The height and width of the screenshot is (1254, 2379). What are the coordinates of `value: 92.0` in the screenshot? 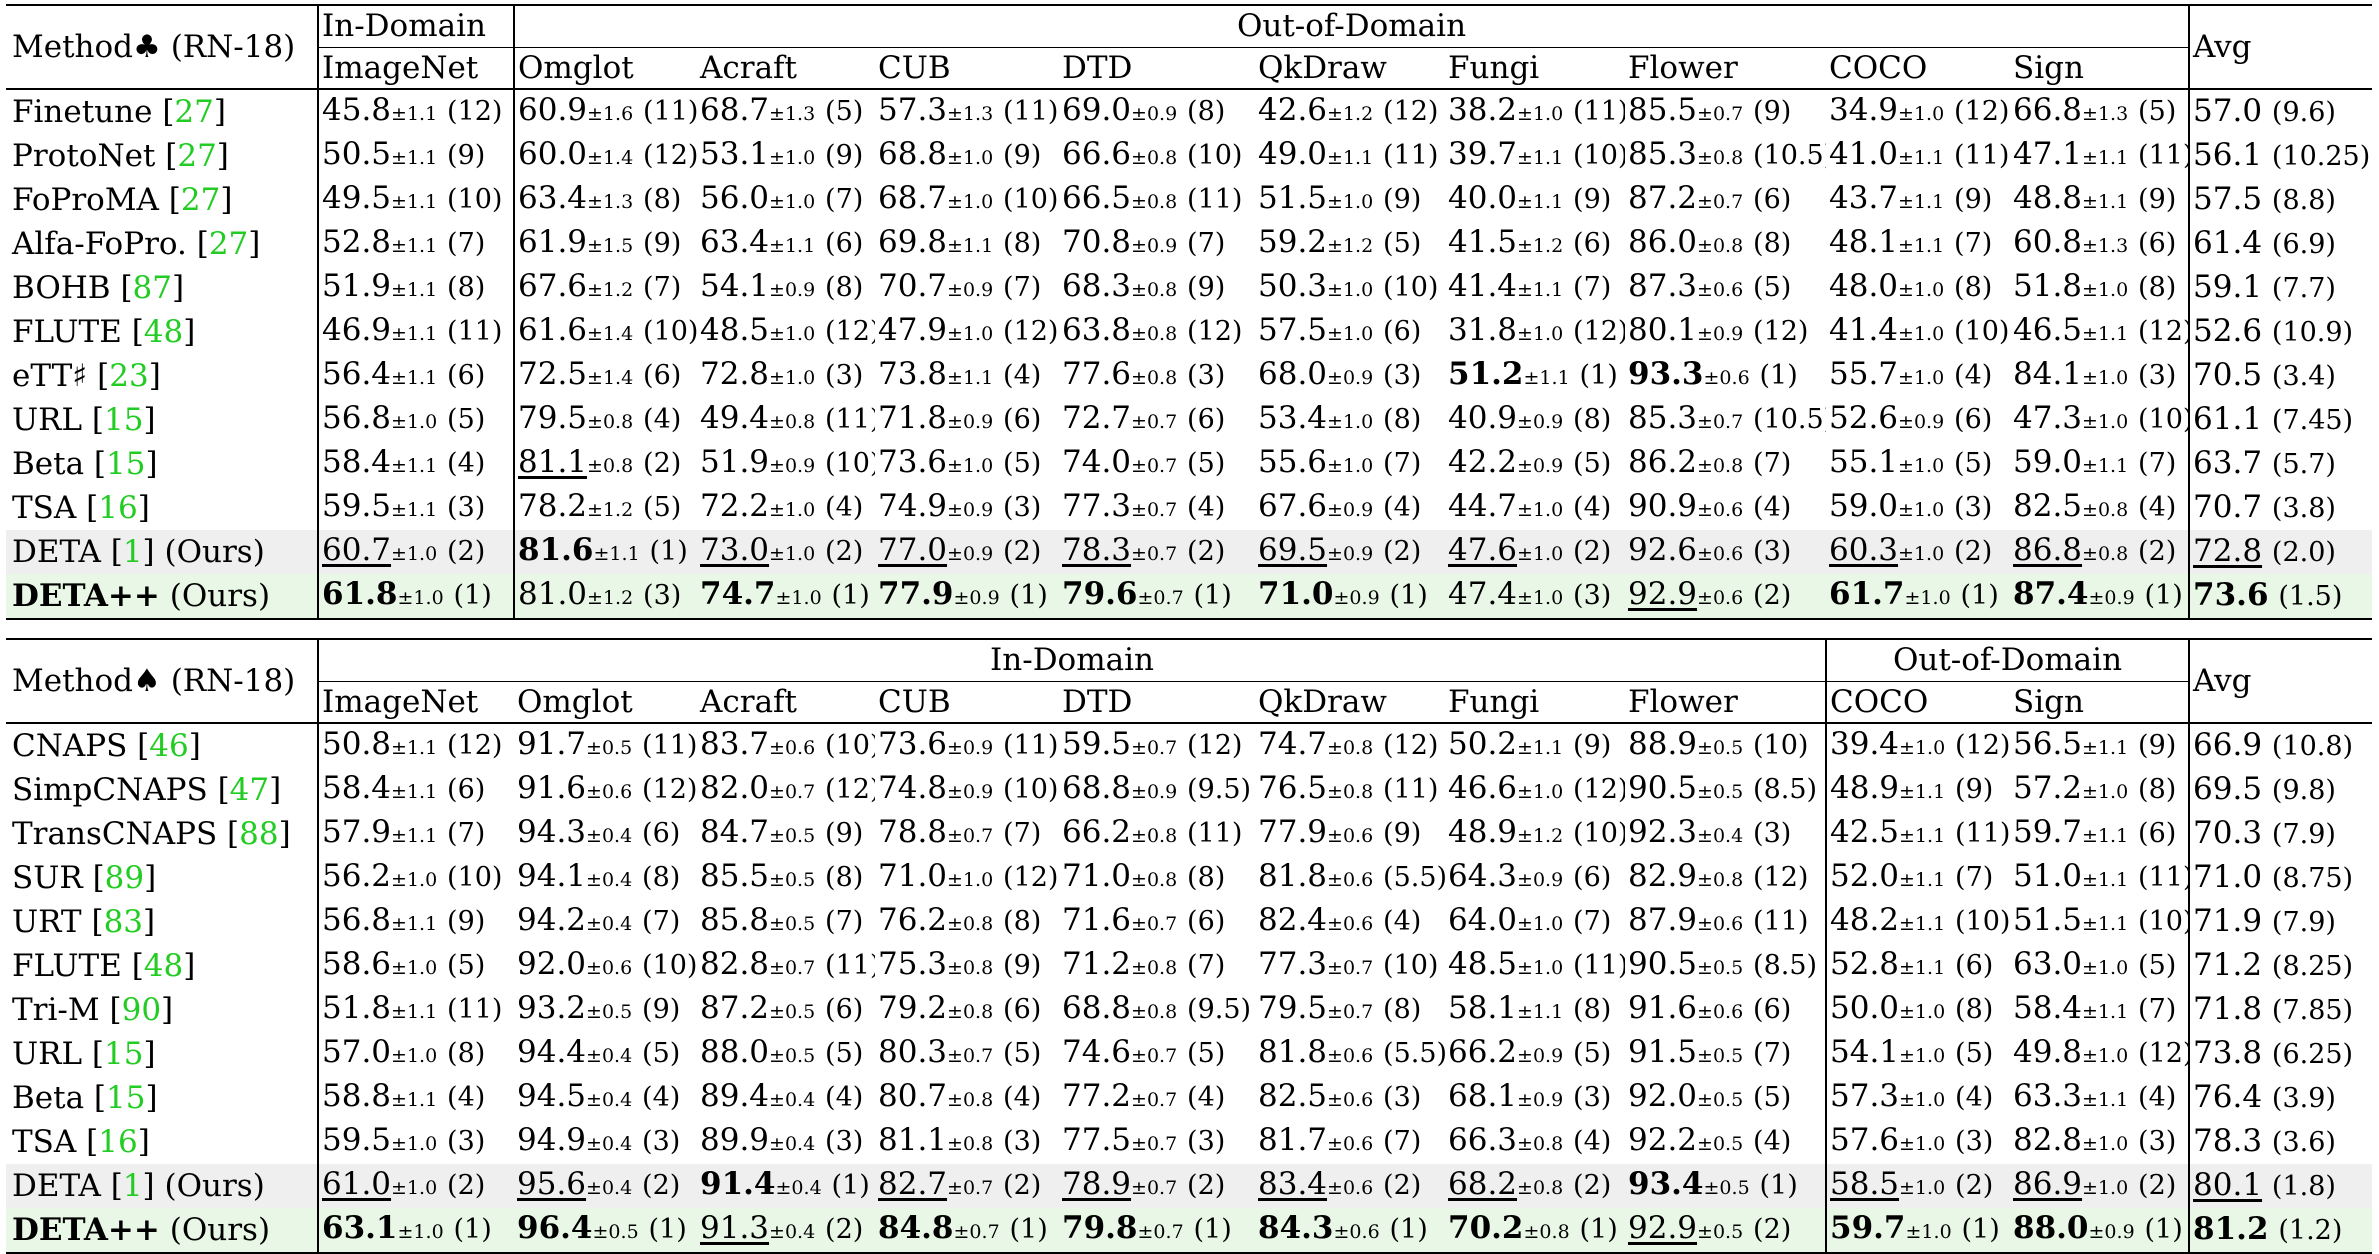 It's located at (1663, 1096).